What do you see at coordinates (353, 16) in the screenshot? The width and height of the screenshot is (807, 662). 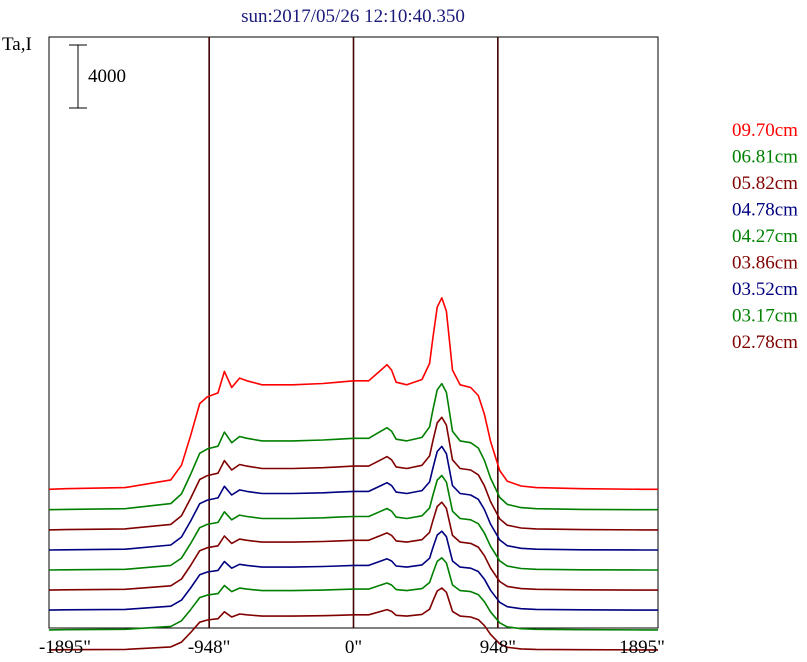 I see `chart-title: sun:2017/05/26 12:10:40.350` at bounding box center [353, 16].